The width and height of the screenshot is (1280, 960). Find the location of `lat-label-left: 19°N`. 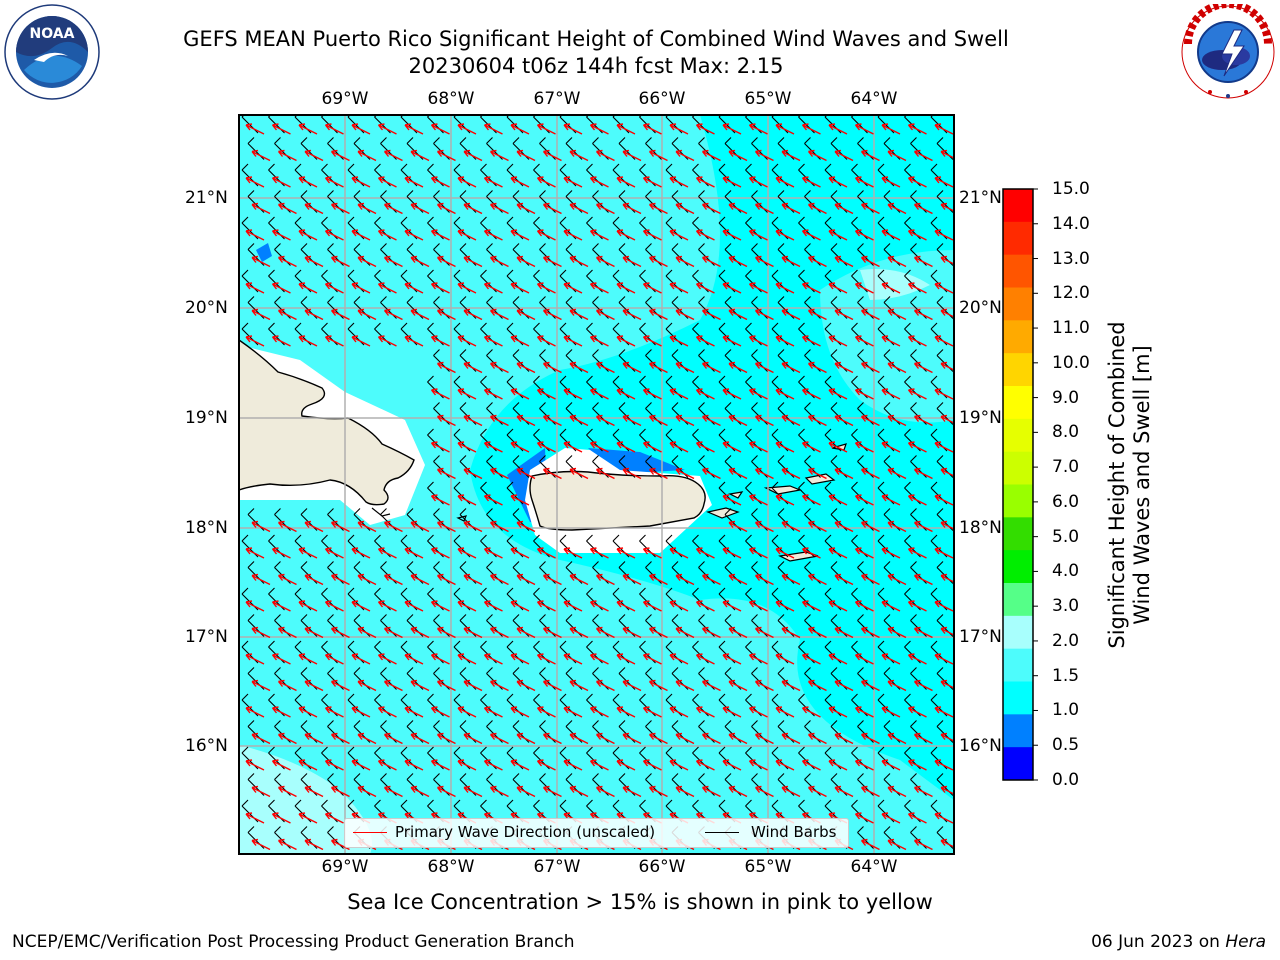

lat-label-left: 19°N is located at coordinates (206, 418).